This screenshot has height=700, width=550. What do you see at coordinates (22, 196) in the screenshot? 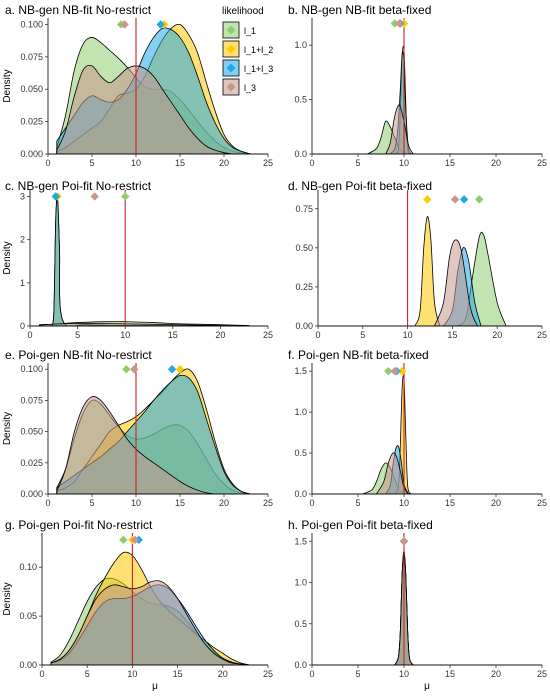
I see `y-tick-label: 3` at bounding box center [22, 196].